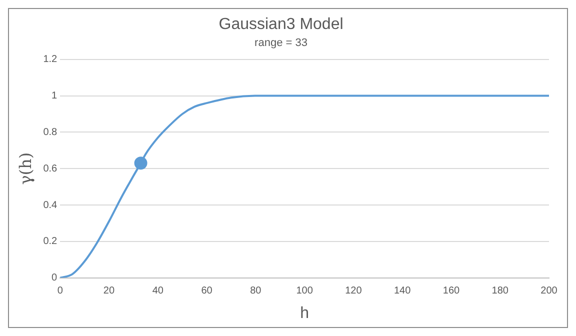  What do you see at coordinates (158, 291) in the screenshot?
I see `x-tick-label: 40` at bounding box center [158, 291].